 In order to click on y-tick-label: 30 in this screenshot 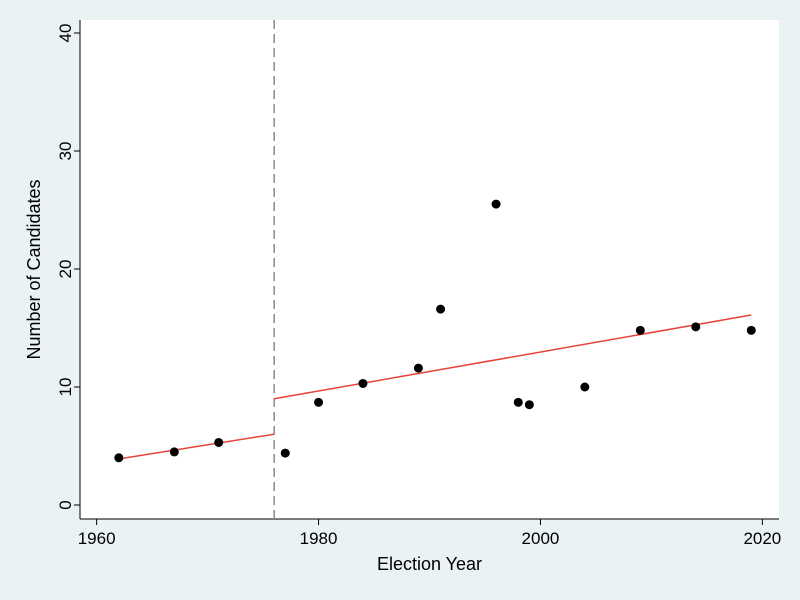, I will do `click(65, 151)`.